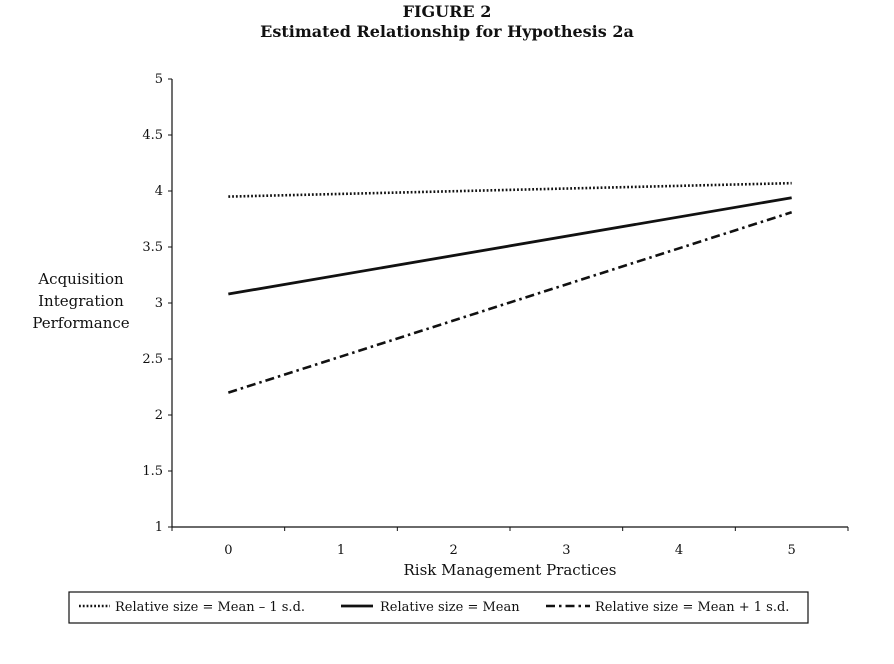 This screenshot has width=894, height=664. Describe the element at coordinates (228, 550) in the screenshot. I see `x-tick-label: 0` at that location.